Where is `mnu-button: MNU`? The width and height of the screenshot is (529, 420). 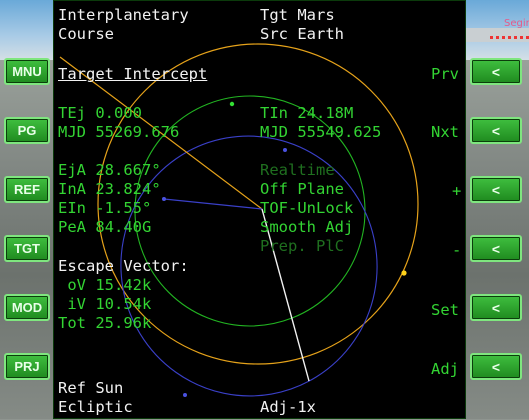 mnu-button: MNU is located at coordinates (27, 71).